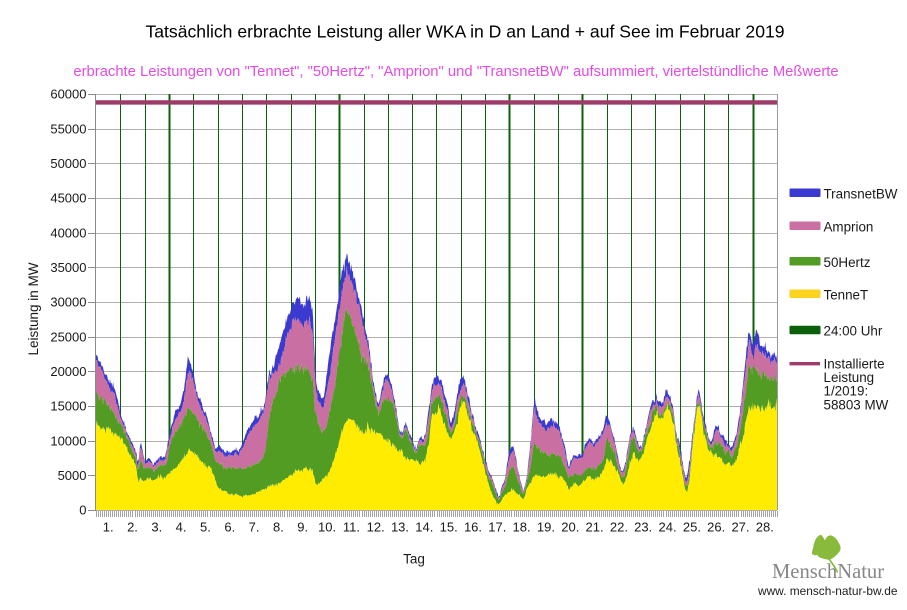  I want to click on svg-text: 24:00 Uhr, so click(853, 330).